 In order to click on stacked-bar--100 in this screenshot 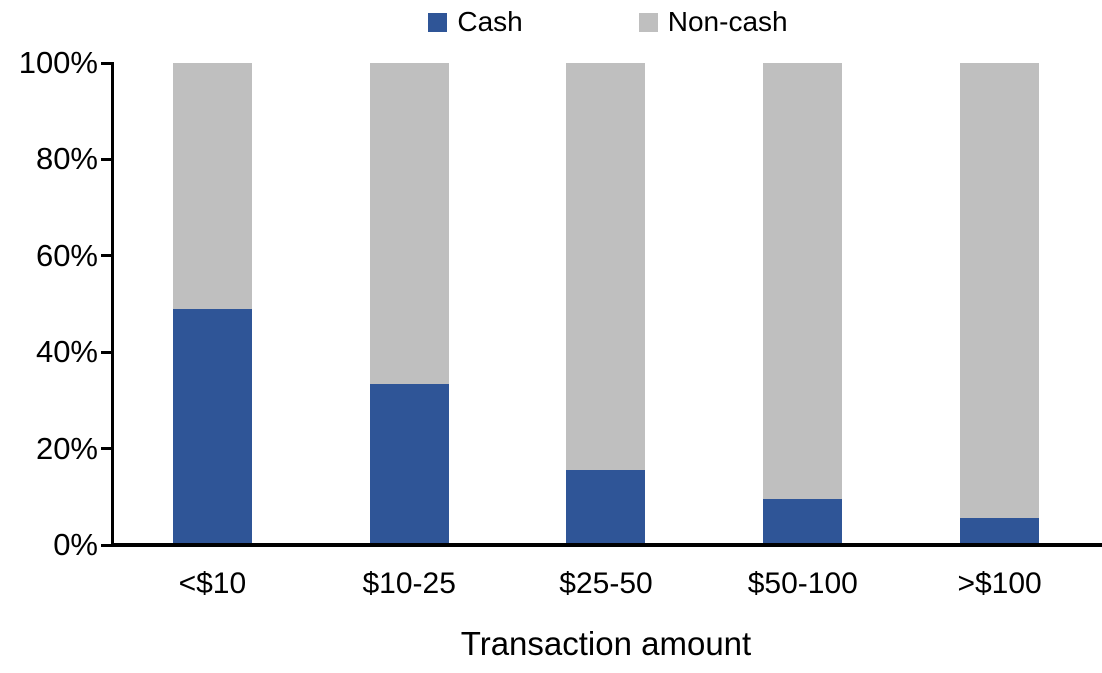, I will do `click(1000, 304)`.